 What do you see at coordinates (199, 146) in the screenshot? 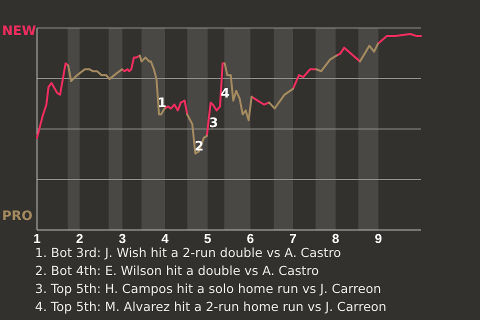
I see `annotation: 2` at bounding box center [199, 146].